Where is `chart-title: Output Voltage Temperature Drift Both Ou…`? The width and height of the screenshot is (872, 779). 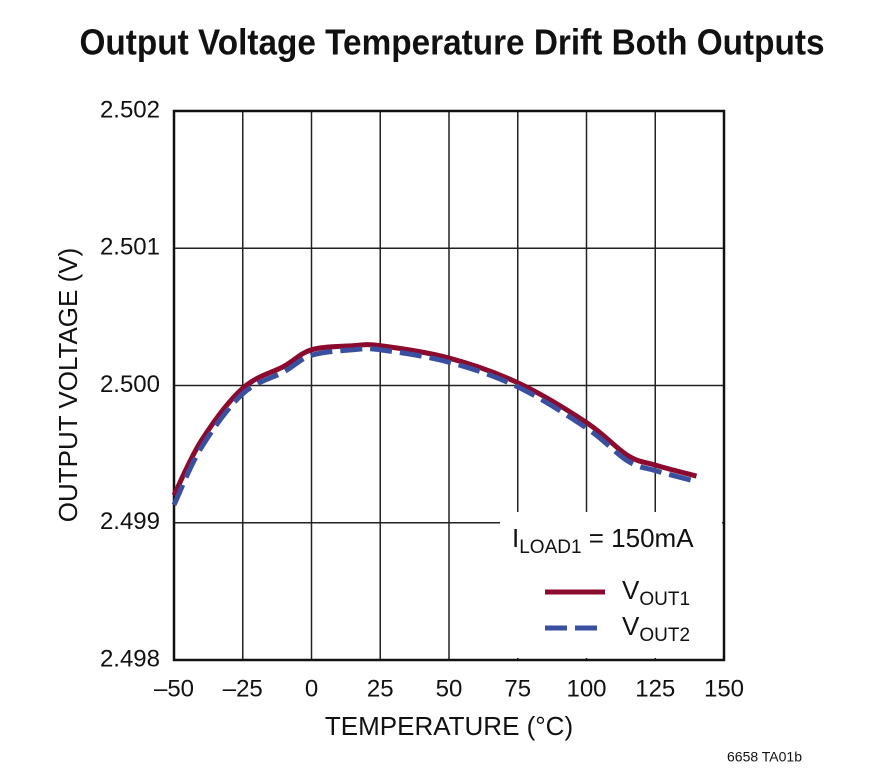
chart-title: Output Voltage Temperature Drift Both Ou… is located at coordinates (452, 42).